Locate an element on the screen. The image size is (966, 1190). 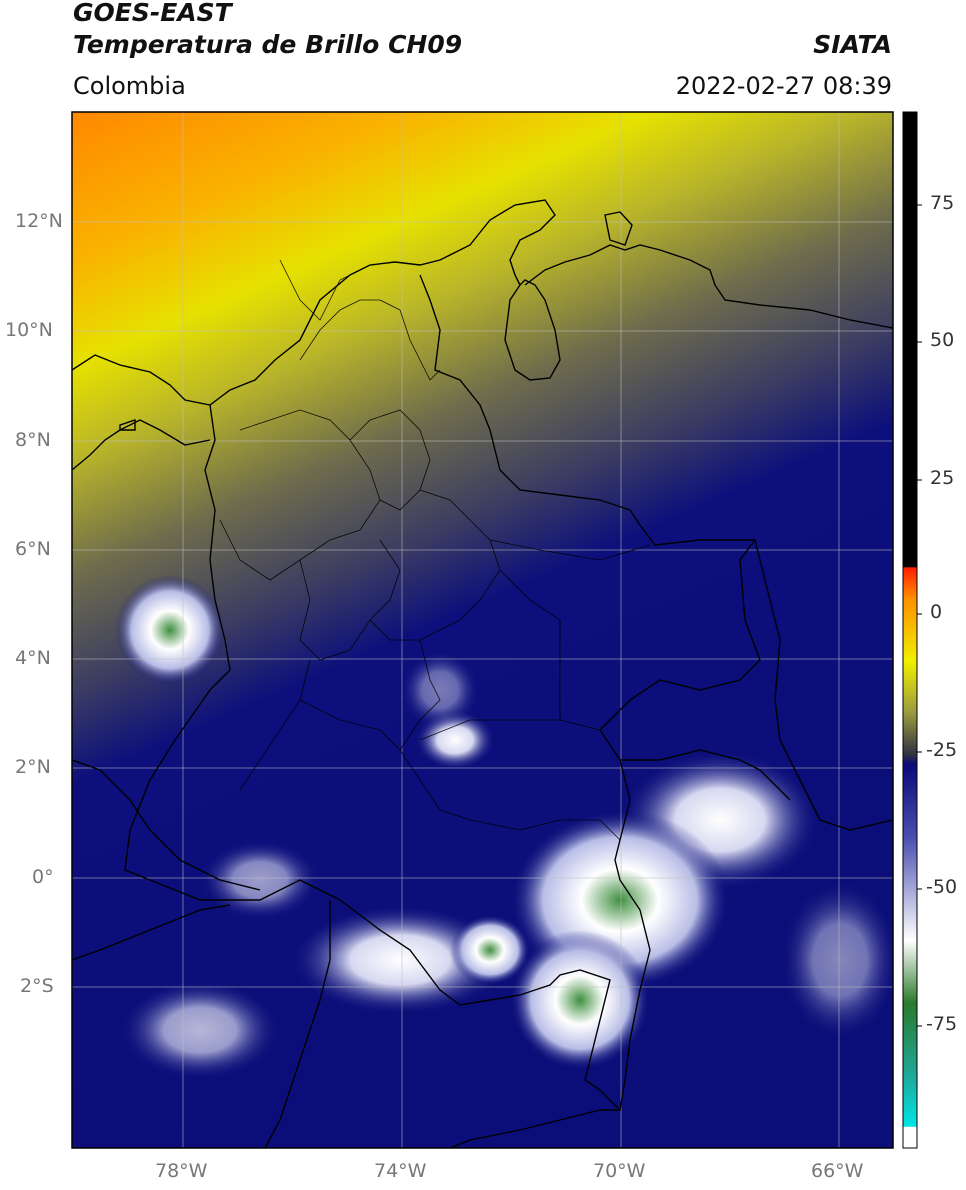
lon-tick-label: 78°W is located at coordinates (181, 1171).